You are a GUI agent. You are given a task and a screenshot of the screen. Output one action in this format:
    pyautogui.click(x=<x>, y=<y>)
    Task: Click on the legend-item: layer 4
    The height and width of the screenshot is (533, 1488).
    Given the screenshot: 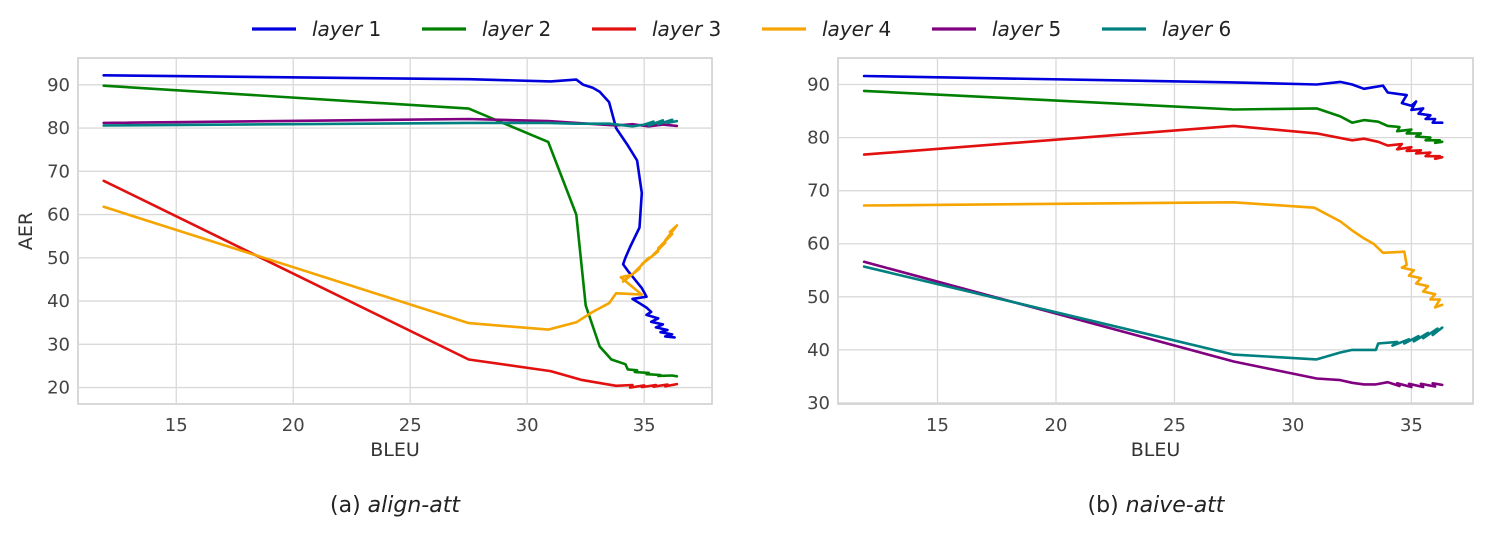 What is the action you would take?
    pyautogui.click(x=826, y=29)
    